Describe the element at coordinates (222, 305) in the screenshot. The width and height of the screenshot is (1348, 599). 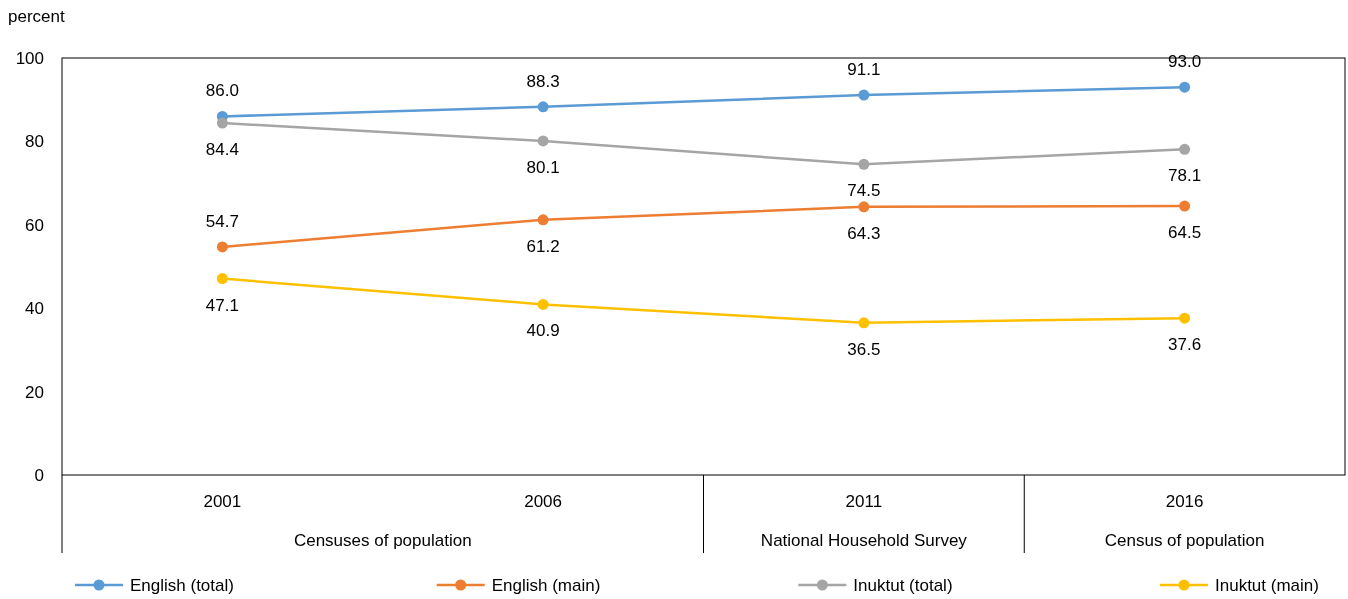
I see `data-label: 47.1` at that location.